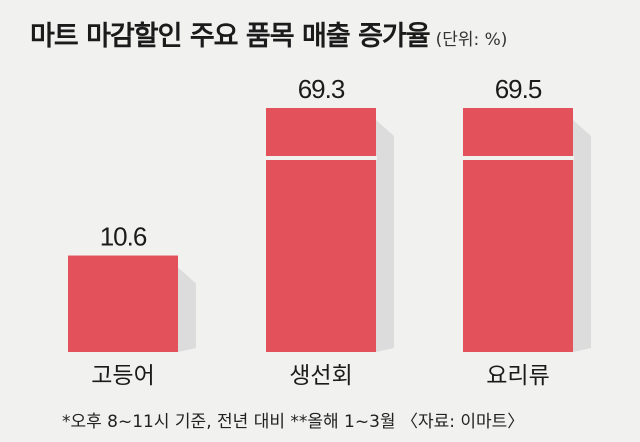 This screenshot has width=640, height=442. What do you see at coordinates (321, 89) in the screenshot?
I see `value-label: 69.3` at bounding box center [321, 89].